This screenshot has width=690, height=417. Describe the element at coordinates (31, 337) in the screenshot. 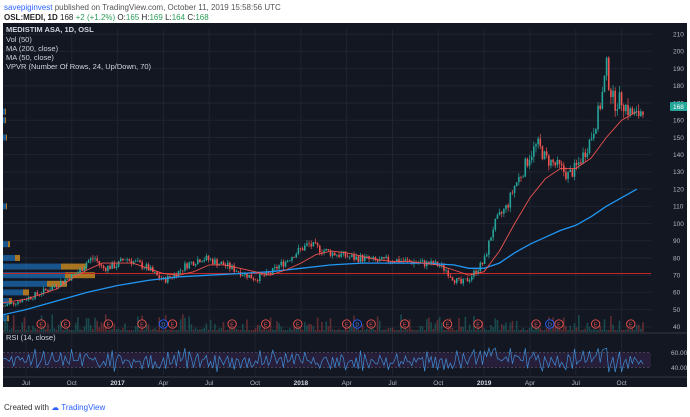

I see `rsi-label: RSI (14, close)` at that location.